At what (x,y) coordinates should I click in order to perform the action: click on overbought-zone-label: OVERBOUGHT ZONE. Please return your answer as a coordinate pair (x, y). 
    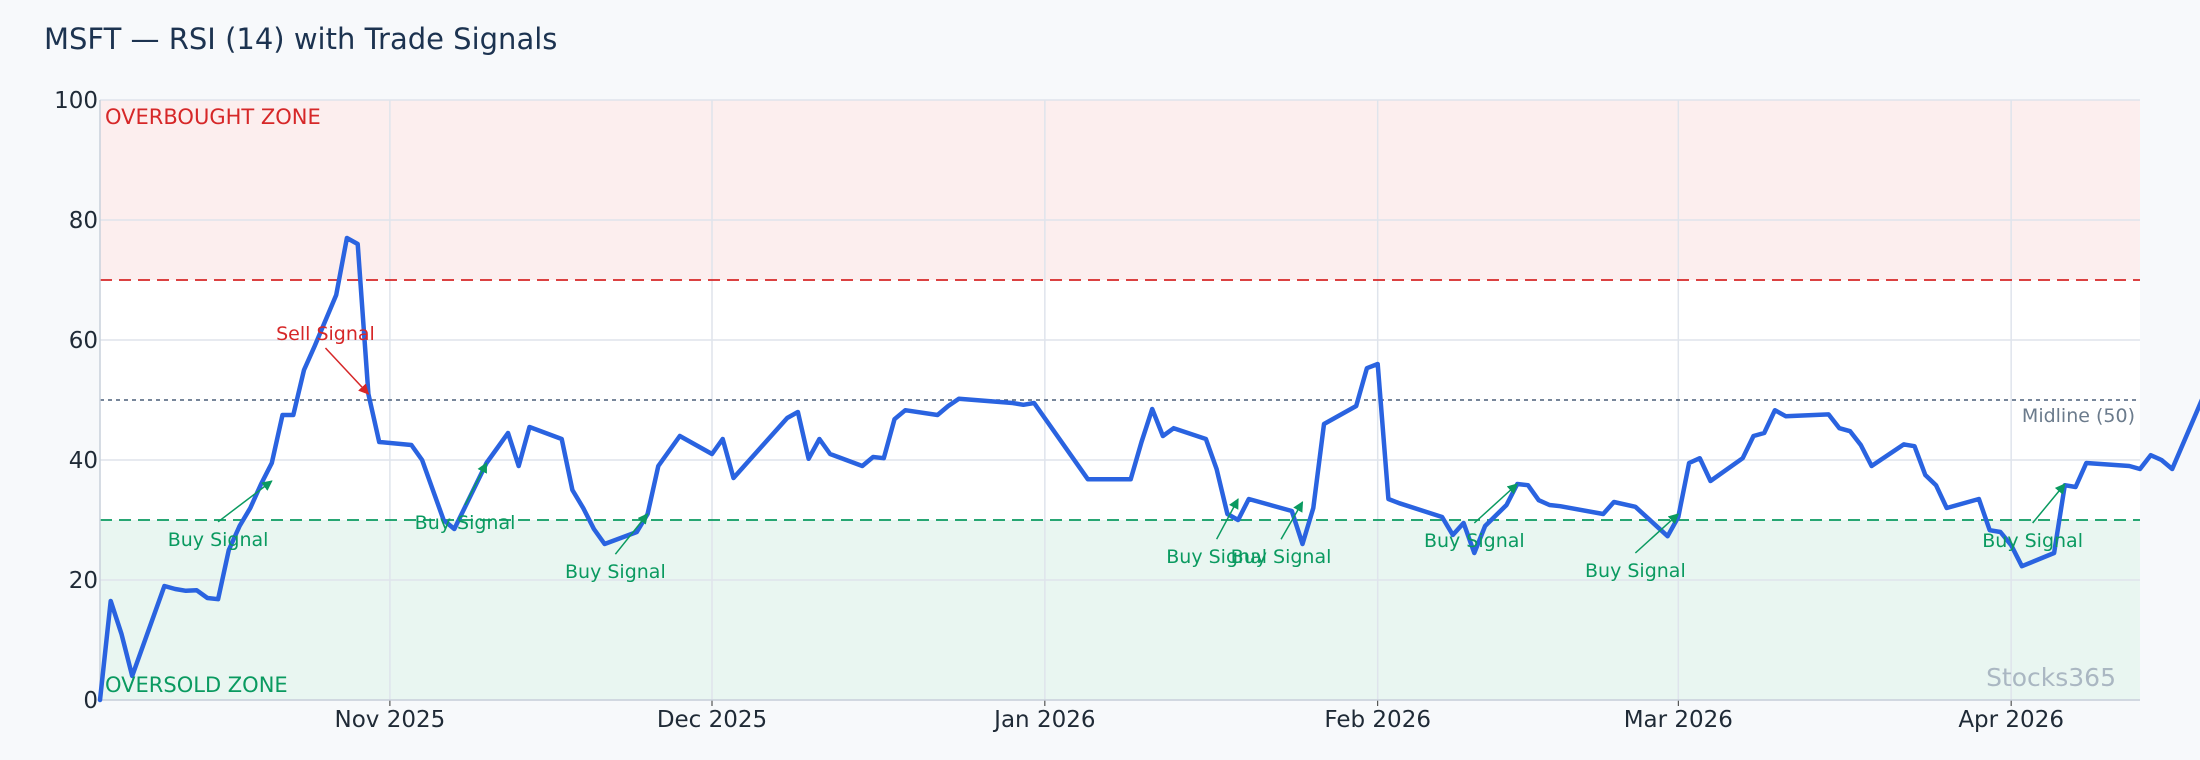
    Looking at the image, I should click on (213, 117).